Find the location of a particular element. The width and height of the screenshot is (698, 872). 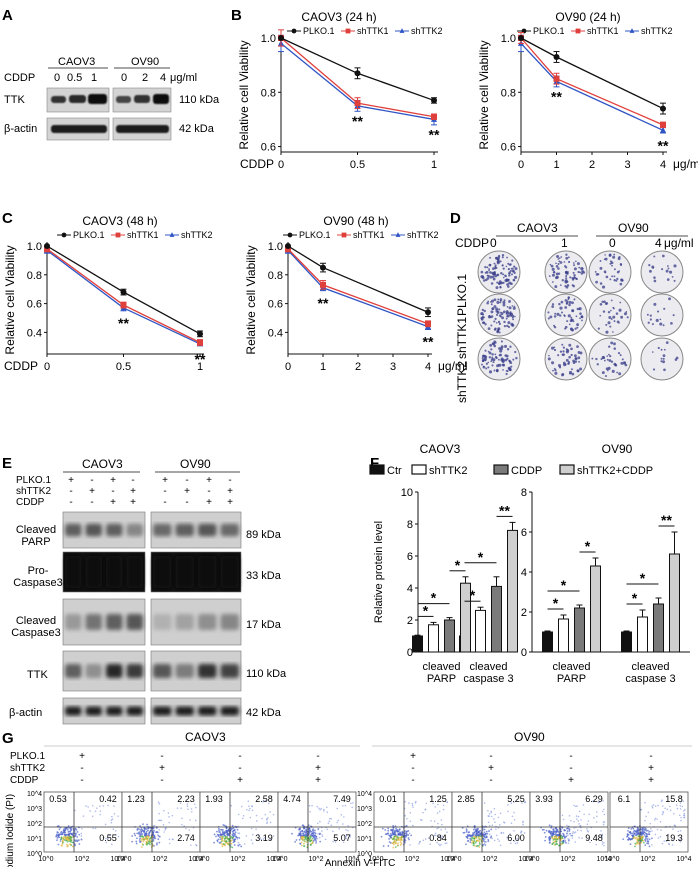

y-tick-label: 8 is located at coordinates (410, 525).